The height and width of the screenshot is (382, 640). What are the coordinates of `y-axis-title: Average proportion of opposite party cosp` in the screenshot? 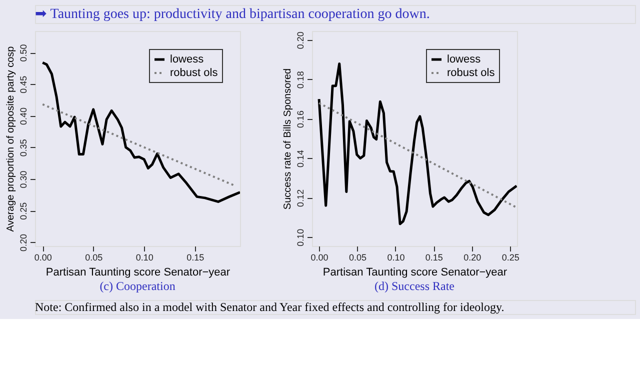 It's located at (11, 139).